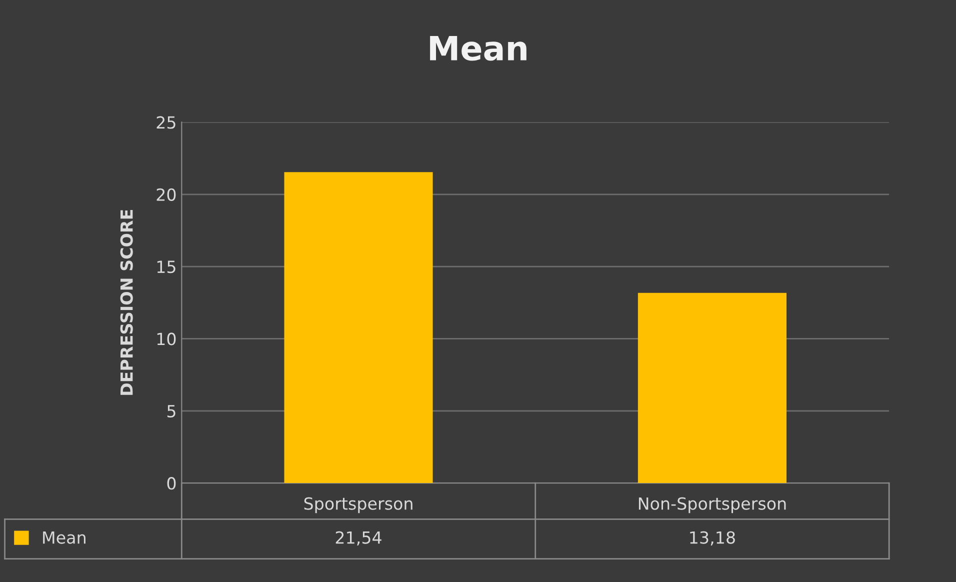 This screenshot has width=956, height=582. I want to click on y-tick-label: 20, so click(166, 194).